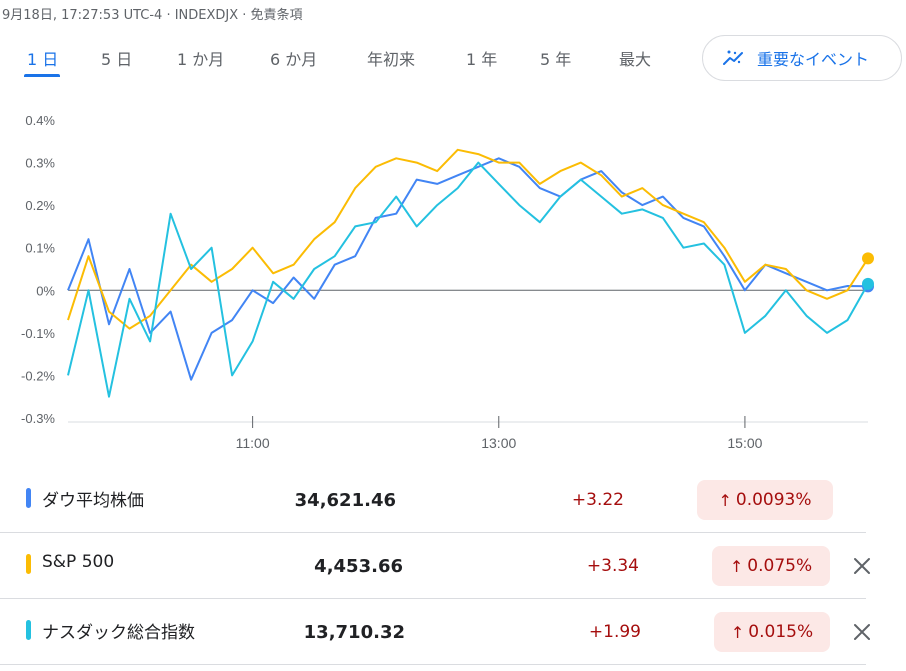 The image size is (906, 671). What do you see at coordinates (294, 59) in the screenshot?
I see `tab-6m: 6 か月` at bounding box center [294, 59].